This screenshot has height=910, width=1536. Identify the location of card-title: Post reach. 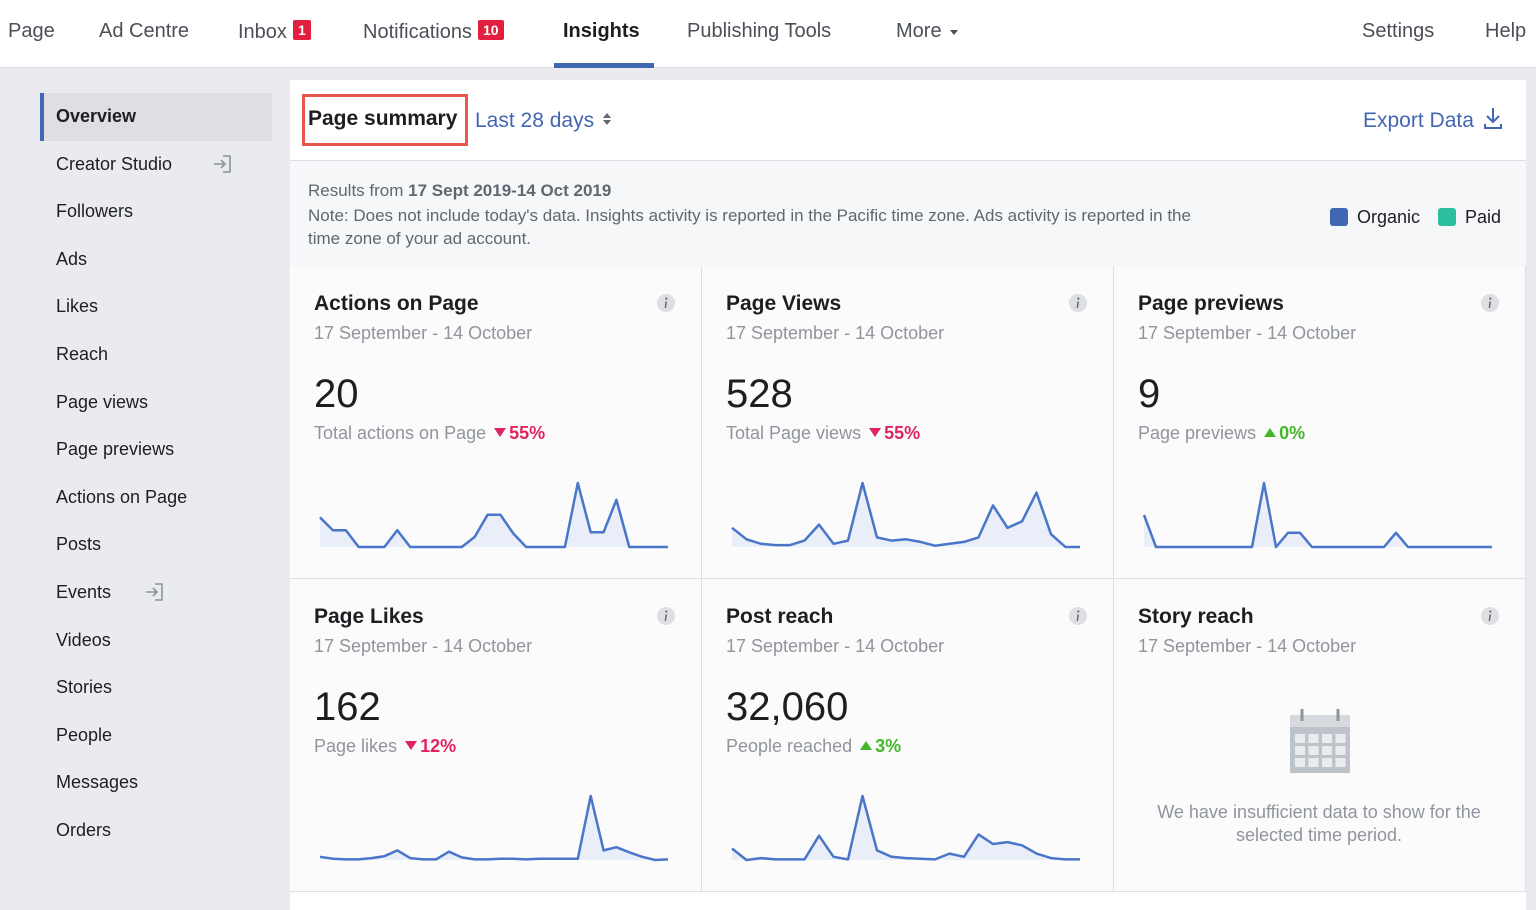
(780, 616).